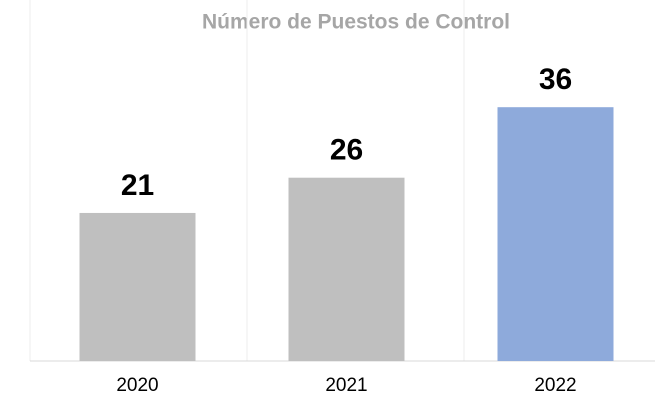 This screenshot has height=402, width=665. Describe the element at coordinates (356, 22) in the screenshot. I see `chart-title: Número de Puestos de Control` at that location.